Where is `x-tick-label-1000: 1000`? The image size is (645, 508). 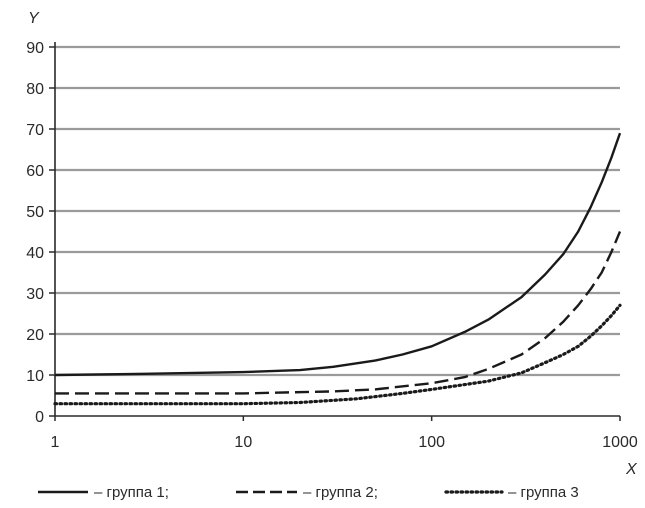 x-tick-label-1000: 1000 is located at coordinates (620, 442).